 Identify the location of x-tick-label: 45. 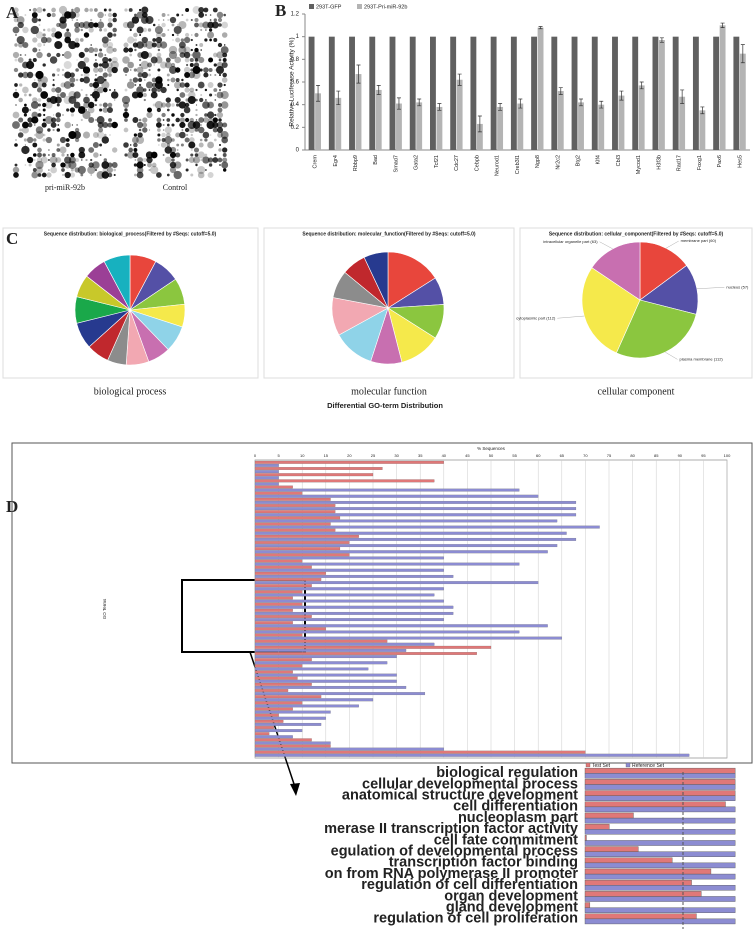
(467, 455).